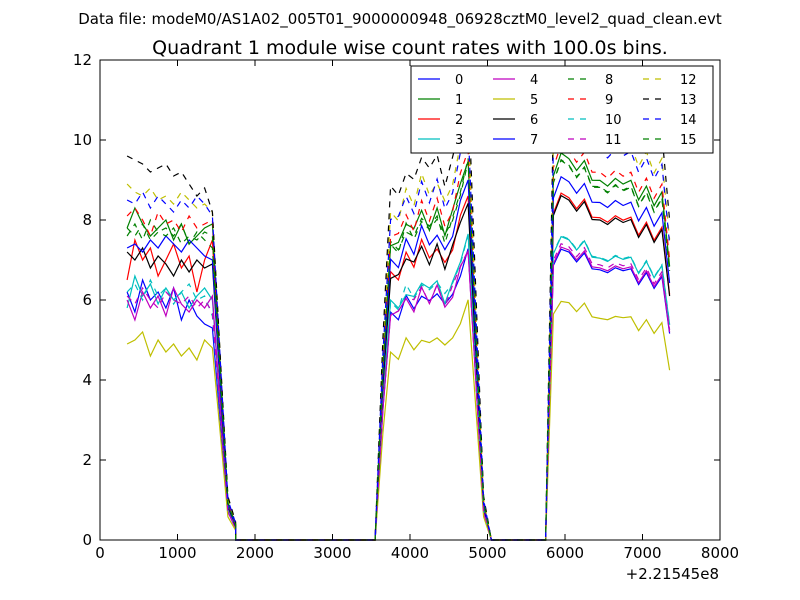  What do you see at coordinates (534, 140) in the screenshot?
I see `legend-label-7: 7` at bounding box center [534, 140].